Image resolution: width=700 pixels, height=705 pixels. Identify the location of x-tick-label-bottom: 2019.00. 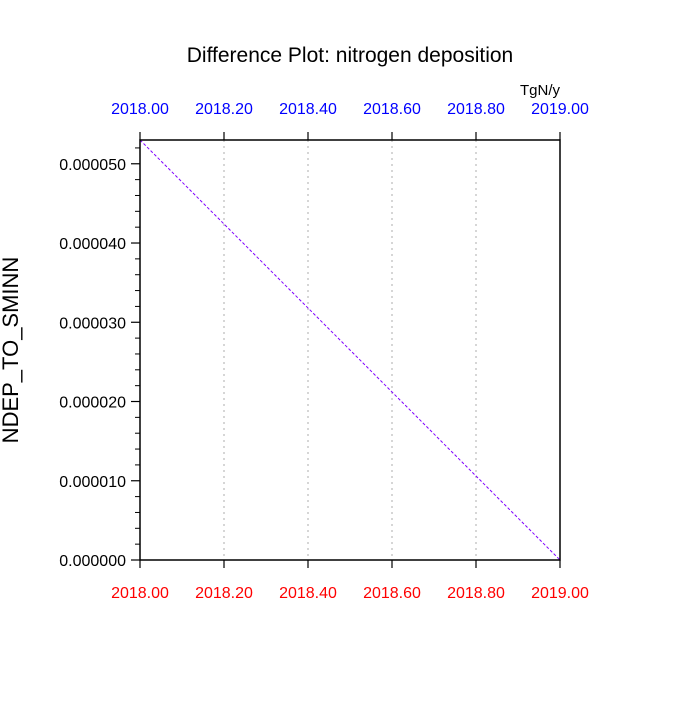
(560, 593).